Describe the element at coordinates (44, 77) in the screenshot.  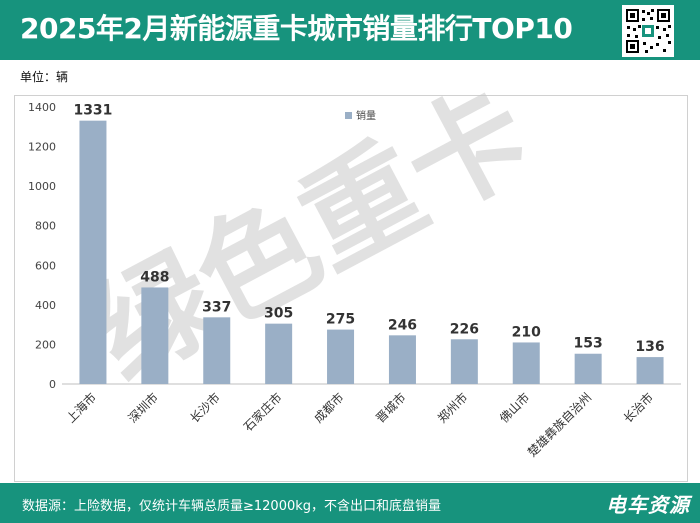
I see `unit-label: 单位：辆` at that location.